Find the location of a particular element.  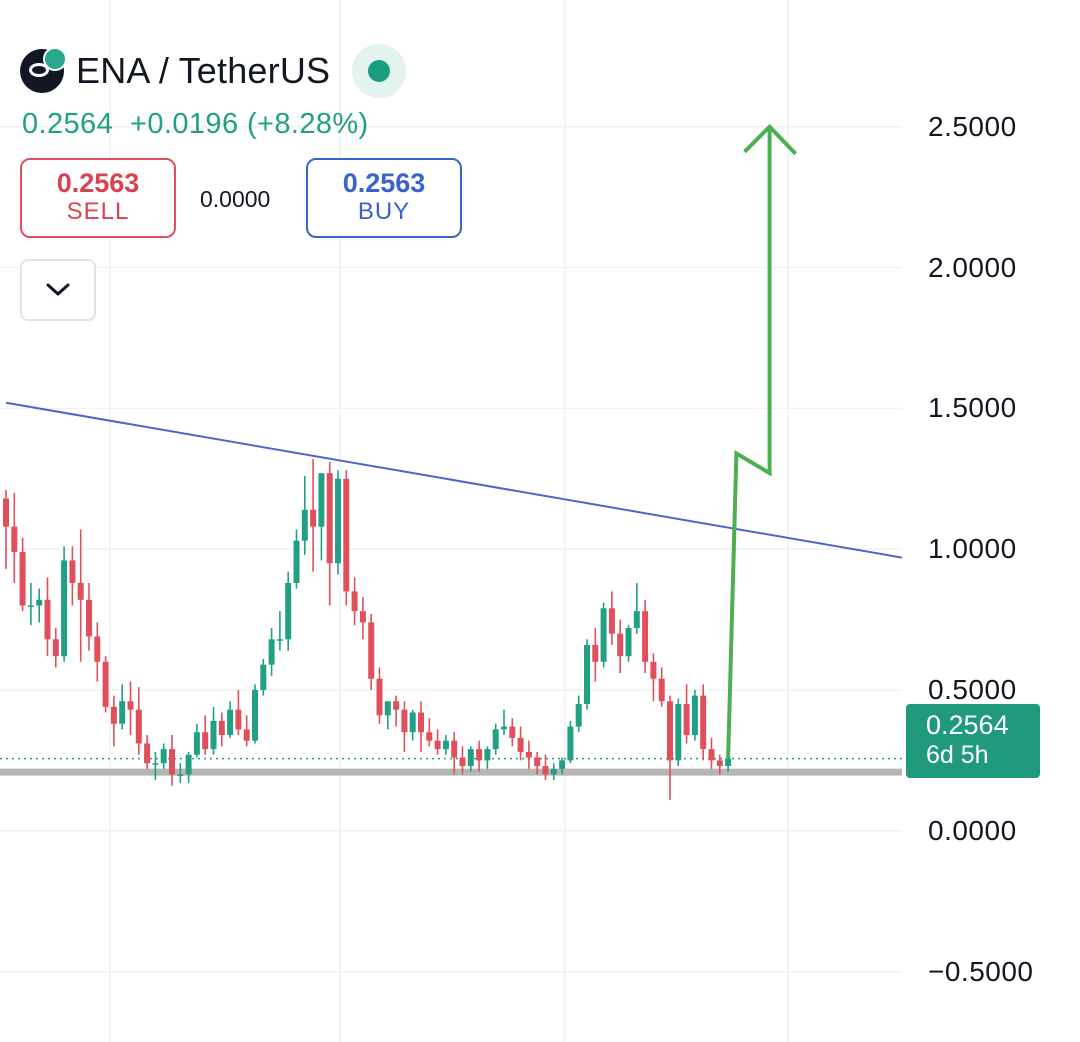

sell-label: SELL is located at coordinates (98, 212).